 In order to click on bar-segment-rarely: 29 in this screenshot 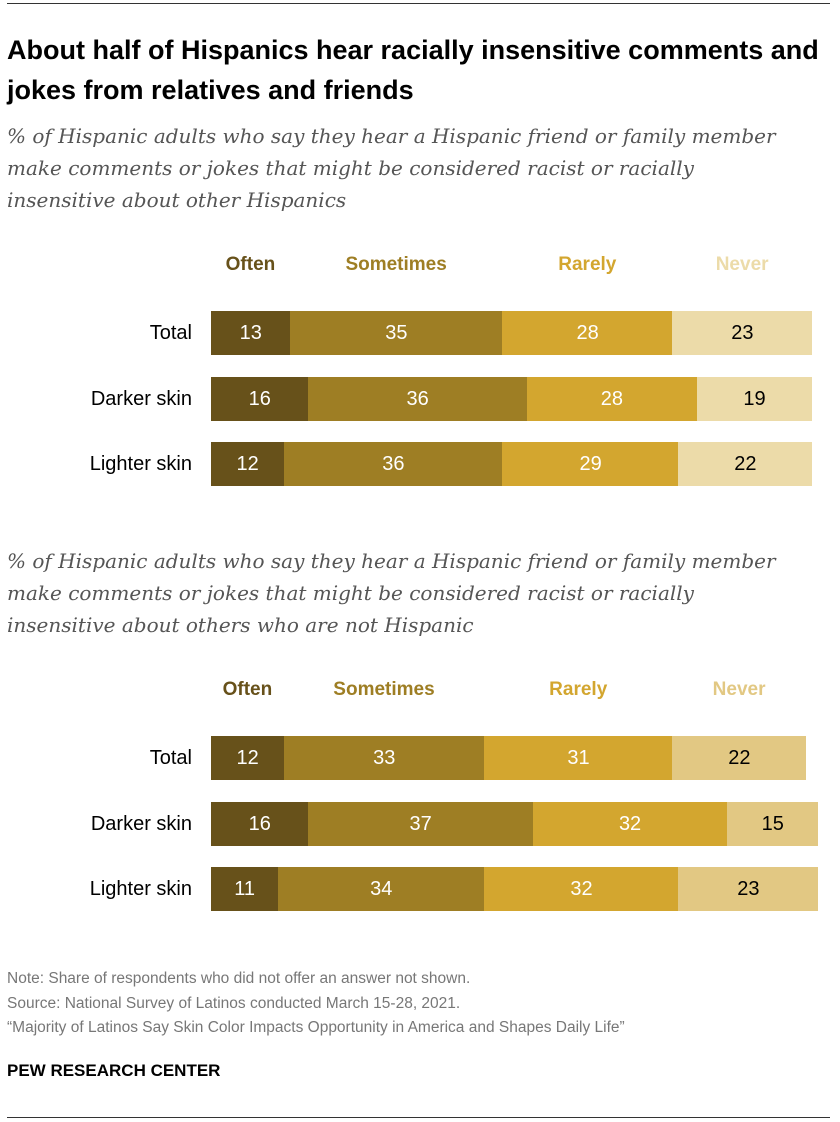, I will do `click(590, 464)`.